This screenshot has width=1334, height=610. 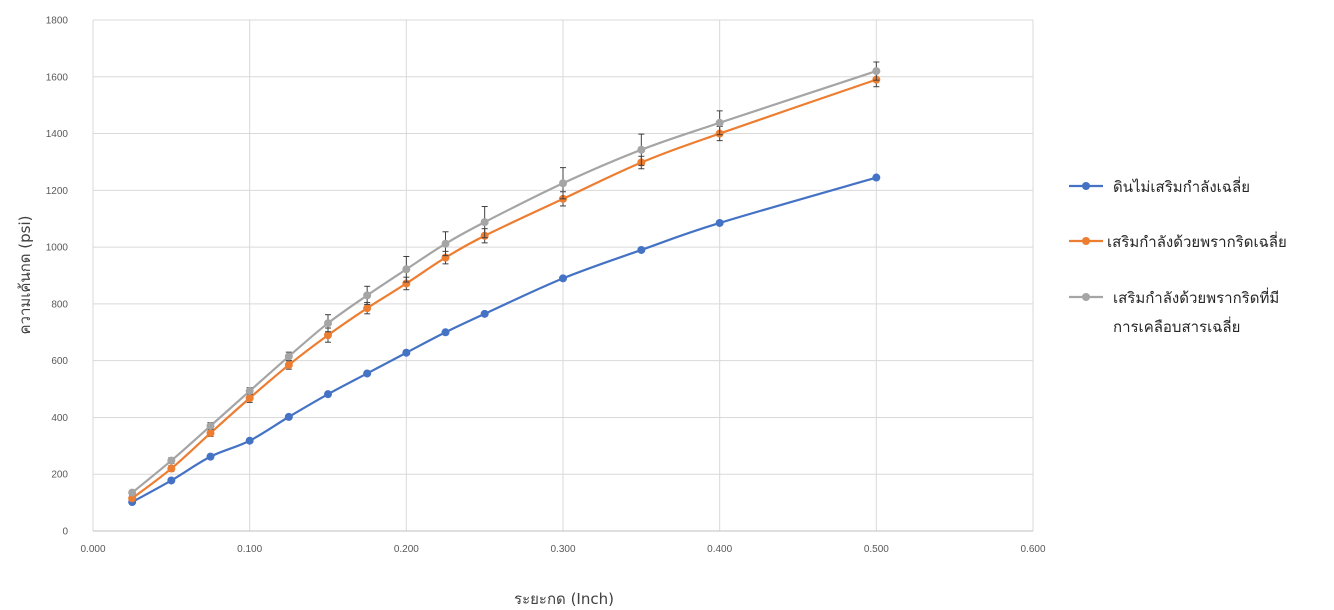 I want to click on y-tick-label: 1000, so click(x=57, y=248).